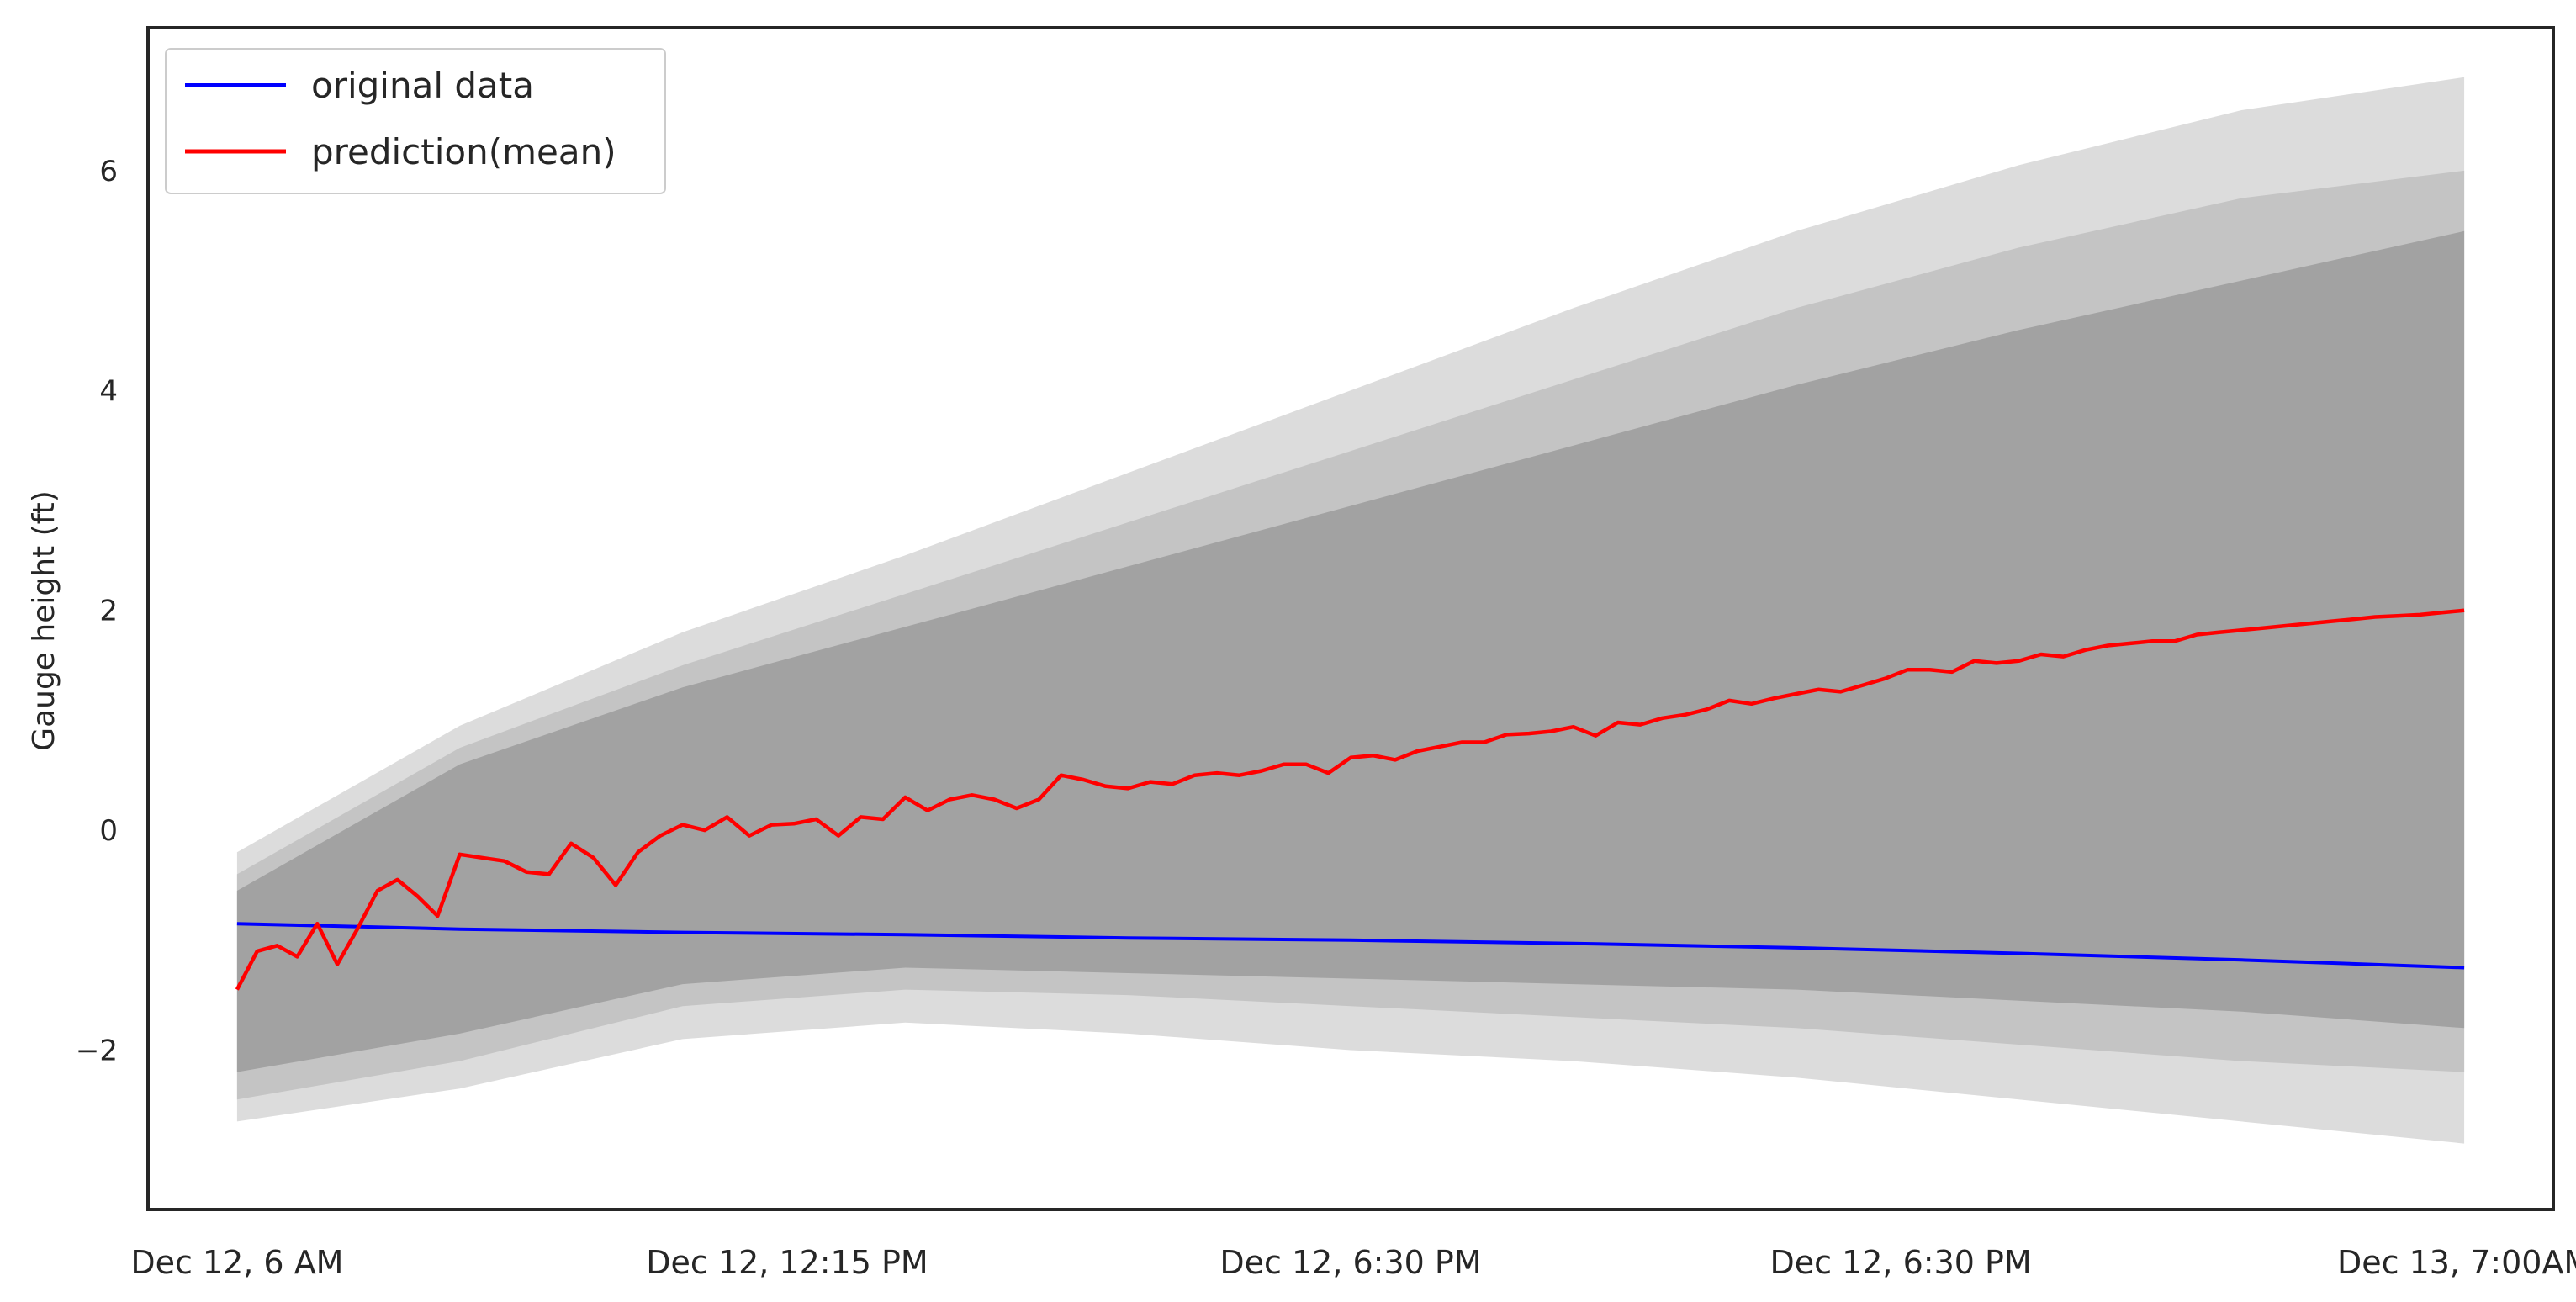 Image resolution: width=2576 pixels, height=1302 pixels. What do you see at coordinates (108, 831) in the screenshot?
I see `y-tick-label: 0` at bounding box center [108, 831].